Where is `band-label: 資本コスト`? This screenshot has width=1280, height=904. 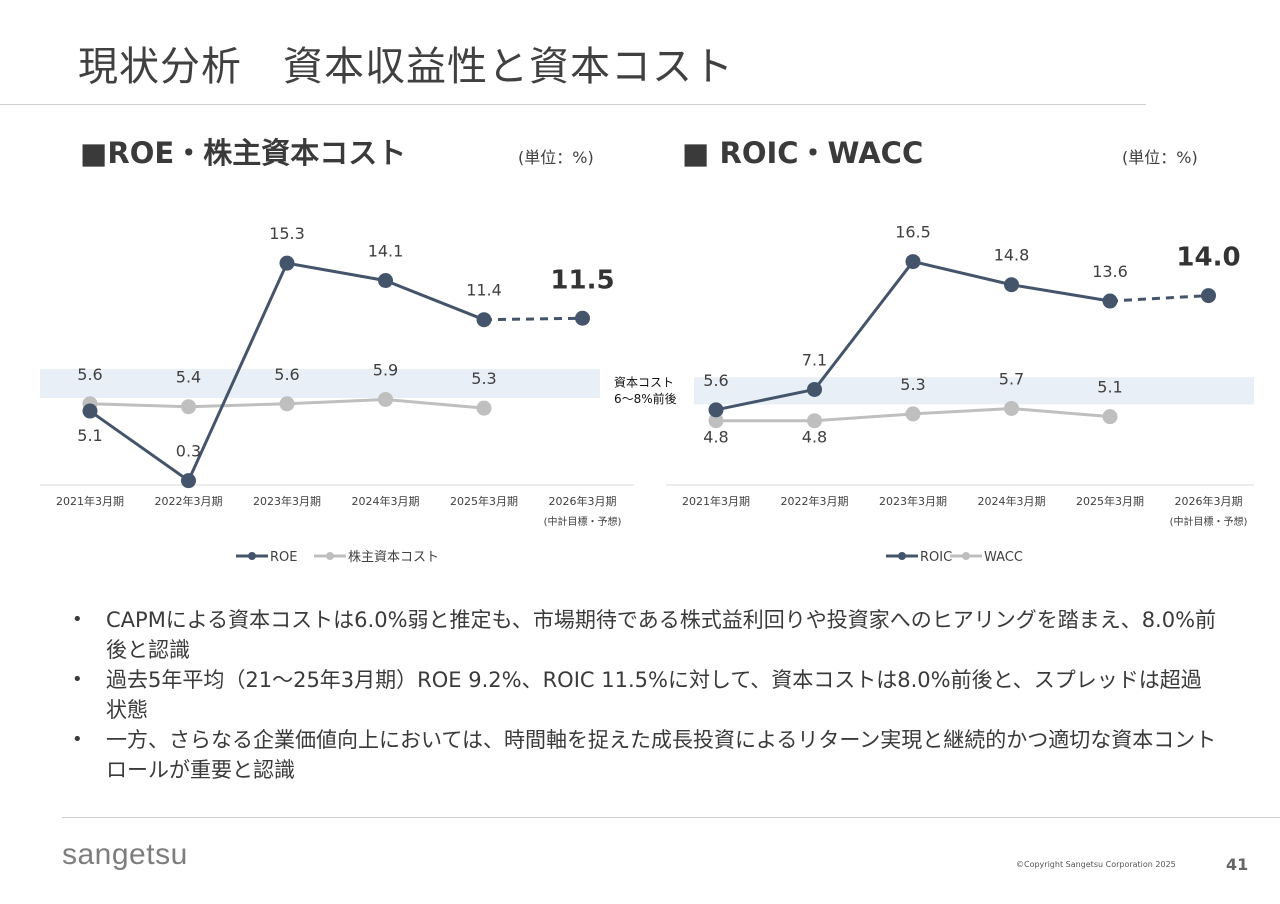
band-label: 資本コスト is located at coordinates (644, 383).